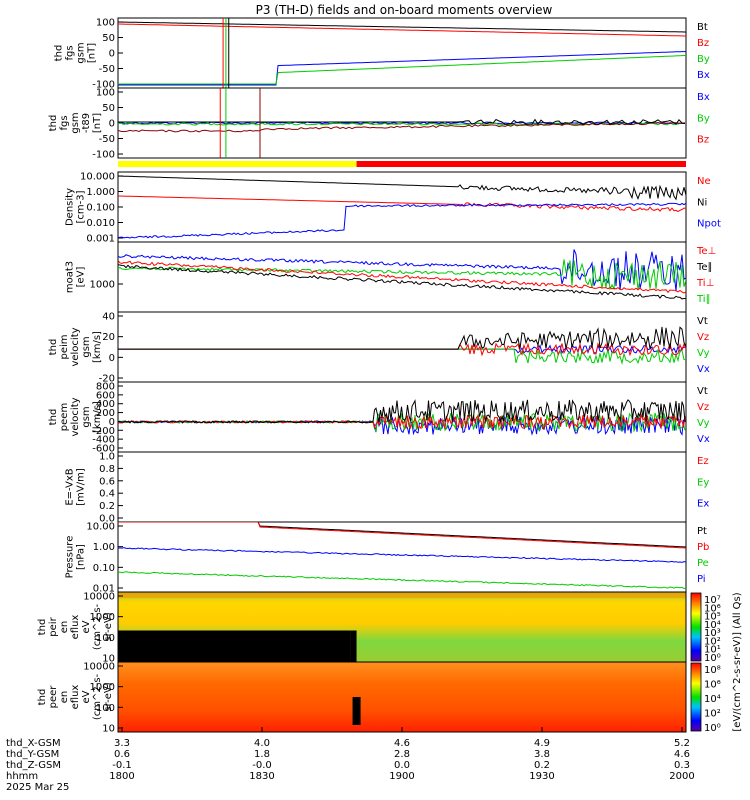 The width and height of the screenshot is (750, 800). I want to click on colorbar-tick: 10⁵, so click(712, 617).